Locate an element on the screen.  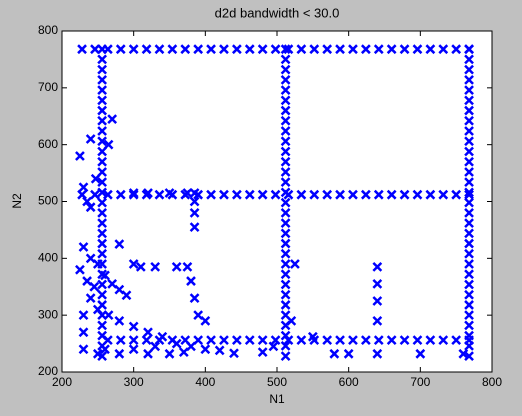
y-tick-label: 500 is located at coordinates (48, 201).